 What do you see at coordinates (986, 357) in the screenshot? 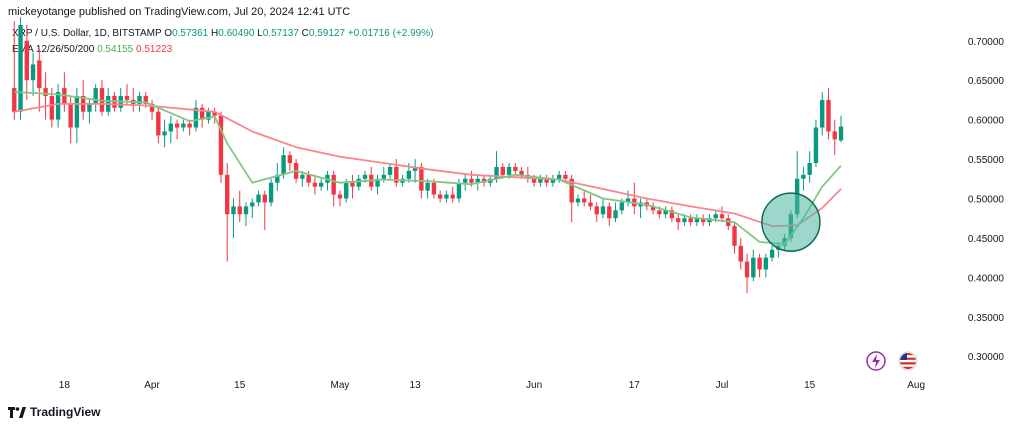
I see `y-tick-label: 0.30000` at bounding box center [986, 357].